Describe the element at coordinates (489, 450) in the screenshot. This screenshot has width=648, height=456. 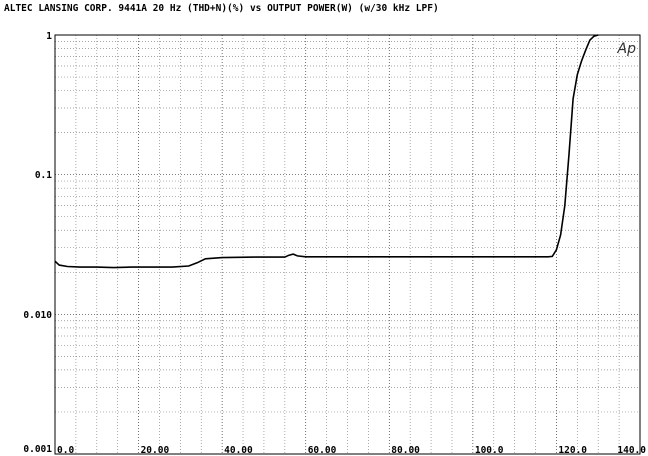
I see `x-tick-label: 100.0` at that location.